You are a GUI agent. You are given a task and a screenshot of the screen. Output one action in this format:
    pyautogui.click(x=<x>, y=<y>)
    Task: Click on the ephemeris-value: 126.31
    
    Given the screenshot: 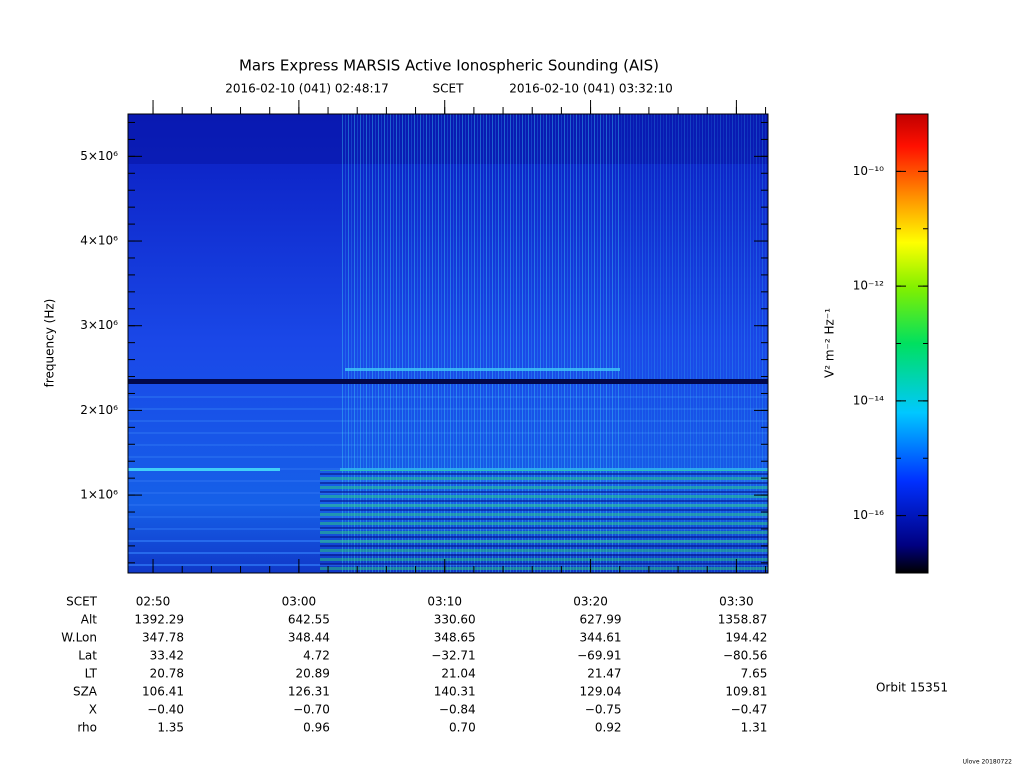 What is the action you would take?
    pyautogui.click(x=309, y=692)
    